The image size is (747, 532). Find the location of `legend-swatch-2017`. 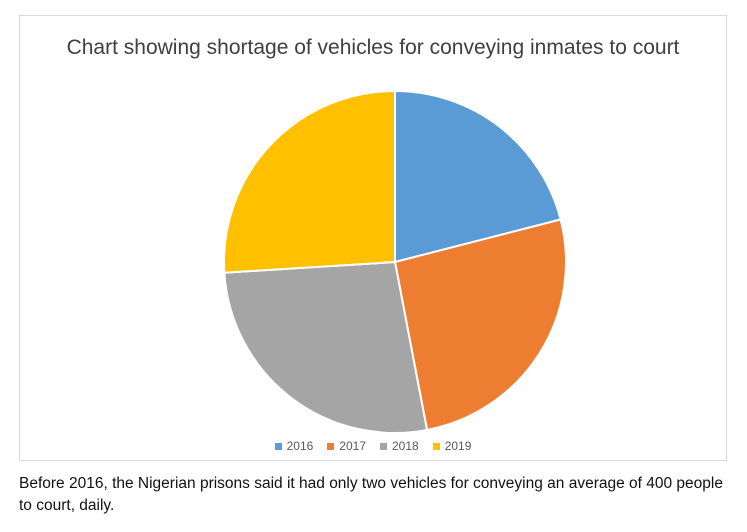

legend-swatch-2017 is located at coordinates (331, 446).